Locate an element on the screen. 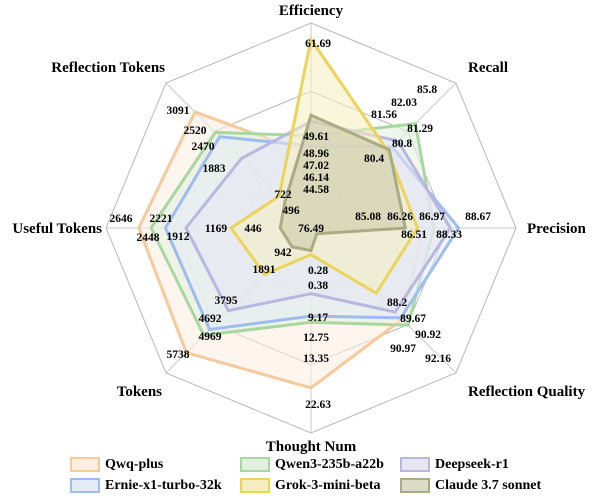 This screenshot has height=498, width=604. axis-label-thought-num: Thought Num is located at coordinates (311, 447).